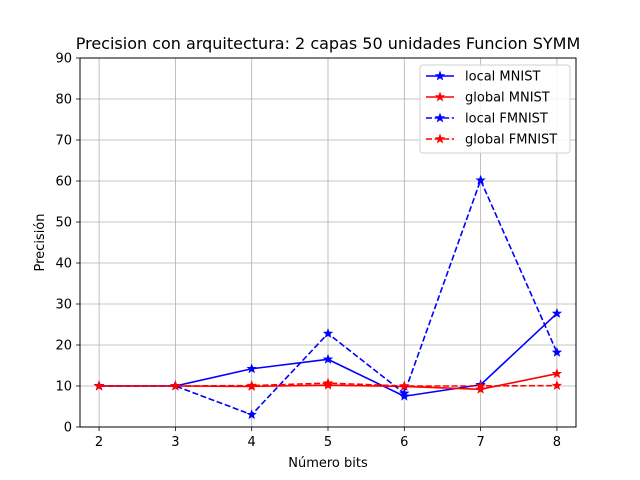 The image size is (640, 480). I want to click on legend-box, so click(495, 109).